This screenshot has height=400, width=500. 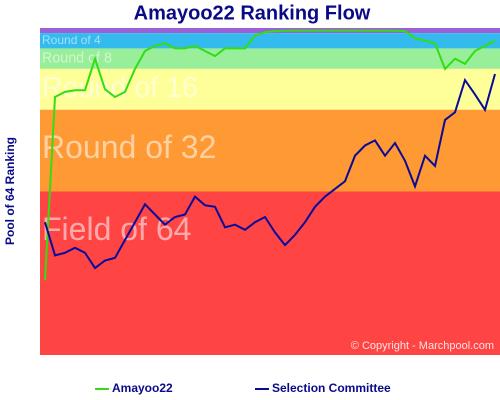 What do you see at coordinates (10, 191) in the screenshot?
I see `y-axis-label: Pool of 64 Ranking` at bounding box center [10, 191].